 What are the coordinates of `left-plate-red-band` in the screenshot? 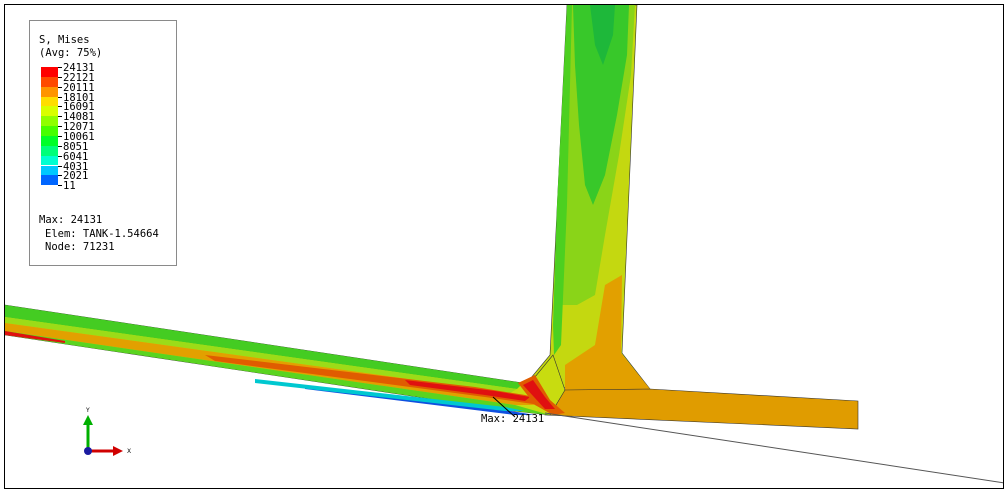 It's located at (375, 380).